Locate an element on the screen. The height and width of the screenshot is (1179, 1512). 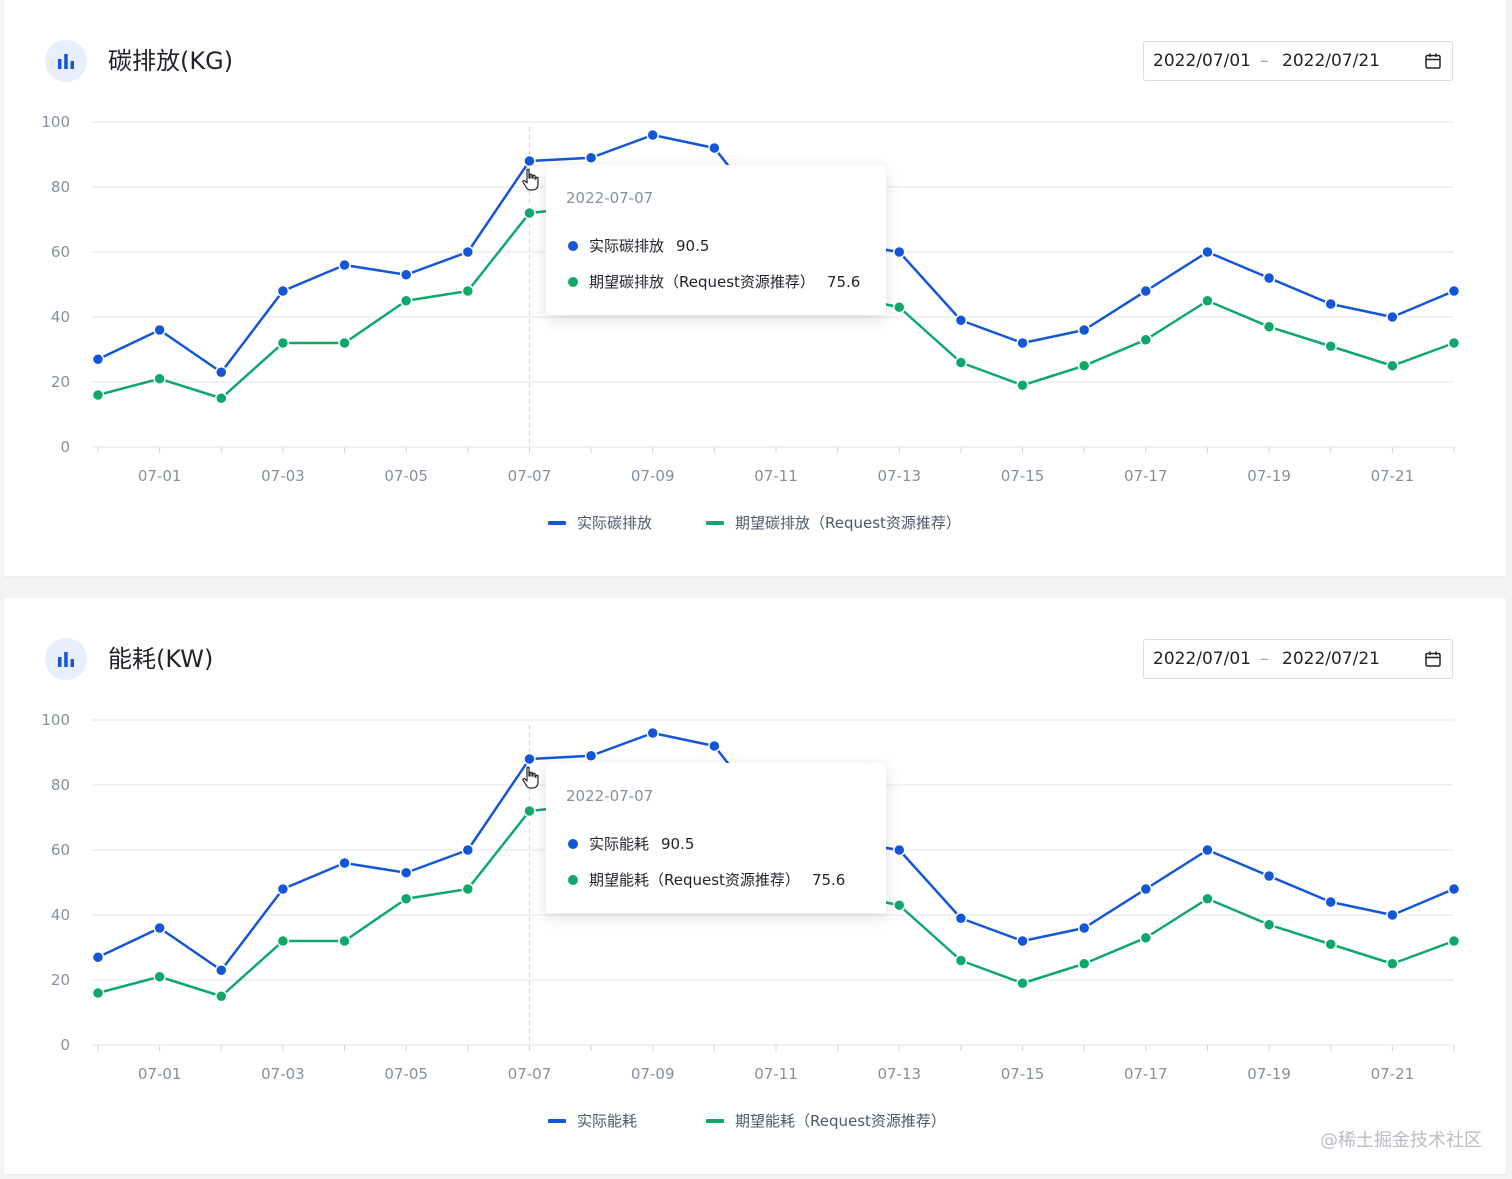
legend-label-expected: 期望能耗（Request资源推荐） is located at coordinates (840, 1121).